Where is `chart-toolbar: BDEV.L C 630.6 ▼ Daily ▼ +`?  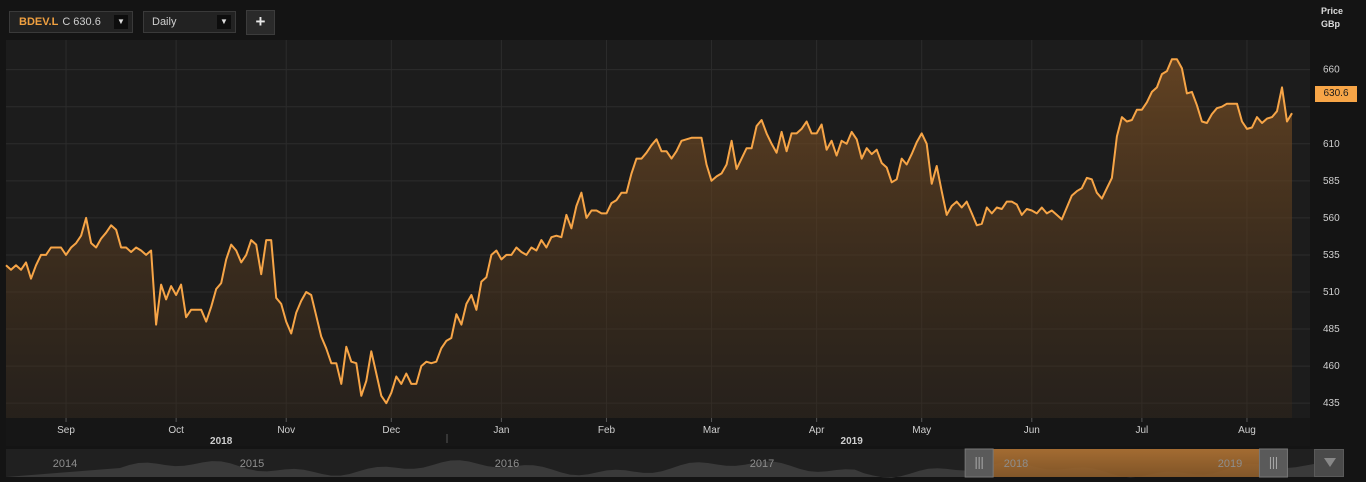 chart-toolbar: BDEV.L C 630.6 ▼ Daily ▼ + is located at coordinates (655, 20).